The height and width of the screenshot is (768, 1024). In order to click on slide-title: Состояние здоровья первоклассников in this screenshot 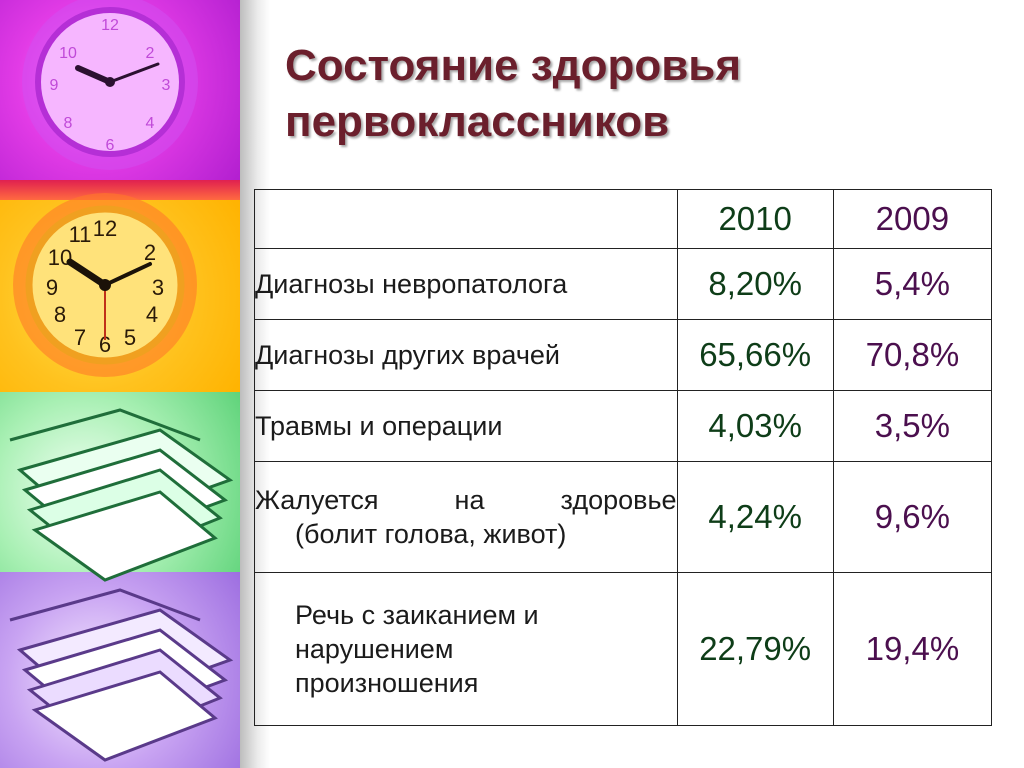, I will do `click(635, 94)`.